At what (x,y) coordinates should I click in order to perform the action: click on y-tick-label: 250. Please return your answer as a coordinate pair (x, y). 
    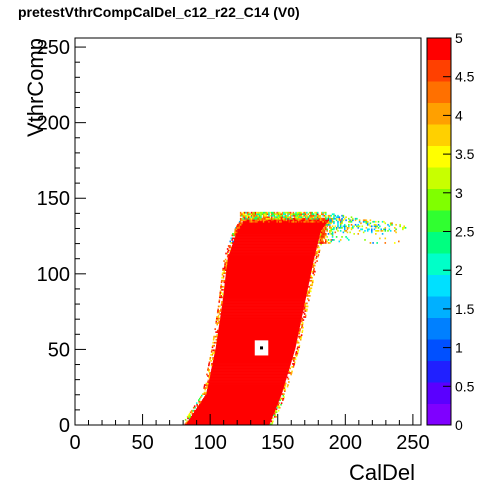
    Looking at the image, I should click on (53, 48).